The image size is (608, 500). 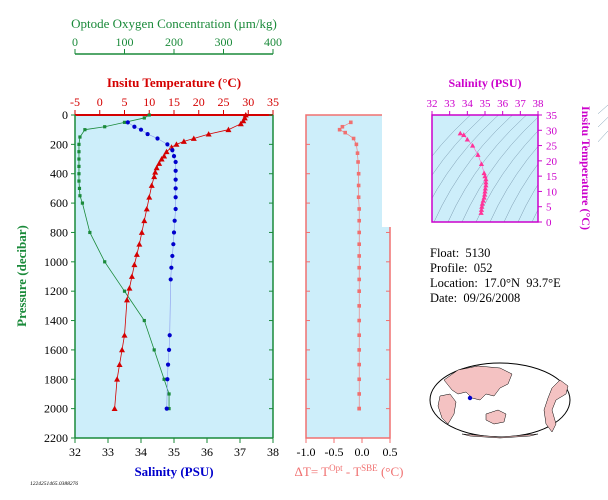 What do you see at coordinates (503, 104) in the screenshot?
I see `ts-x-tick-label: 36` at bounding box center [503, 104].